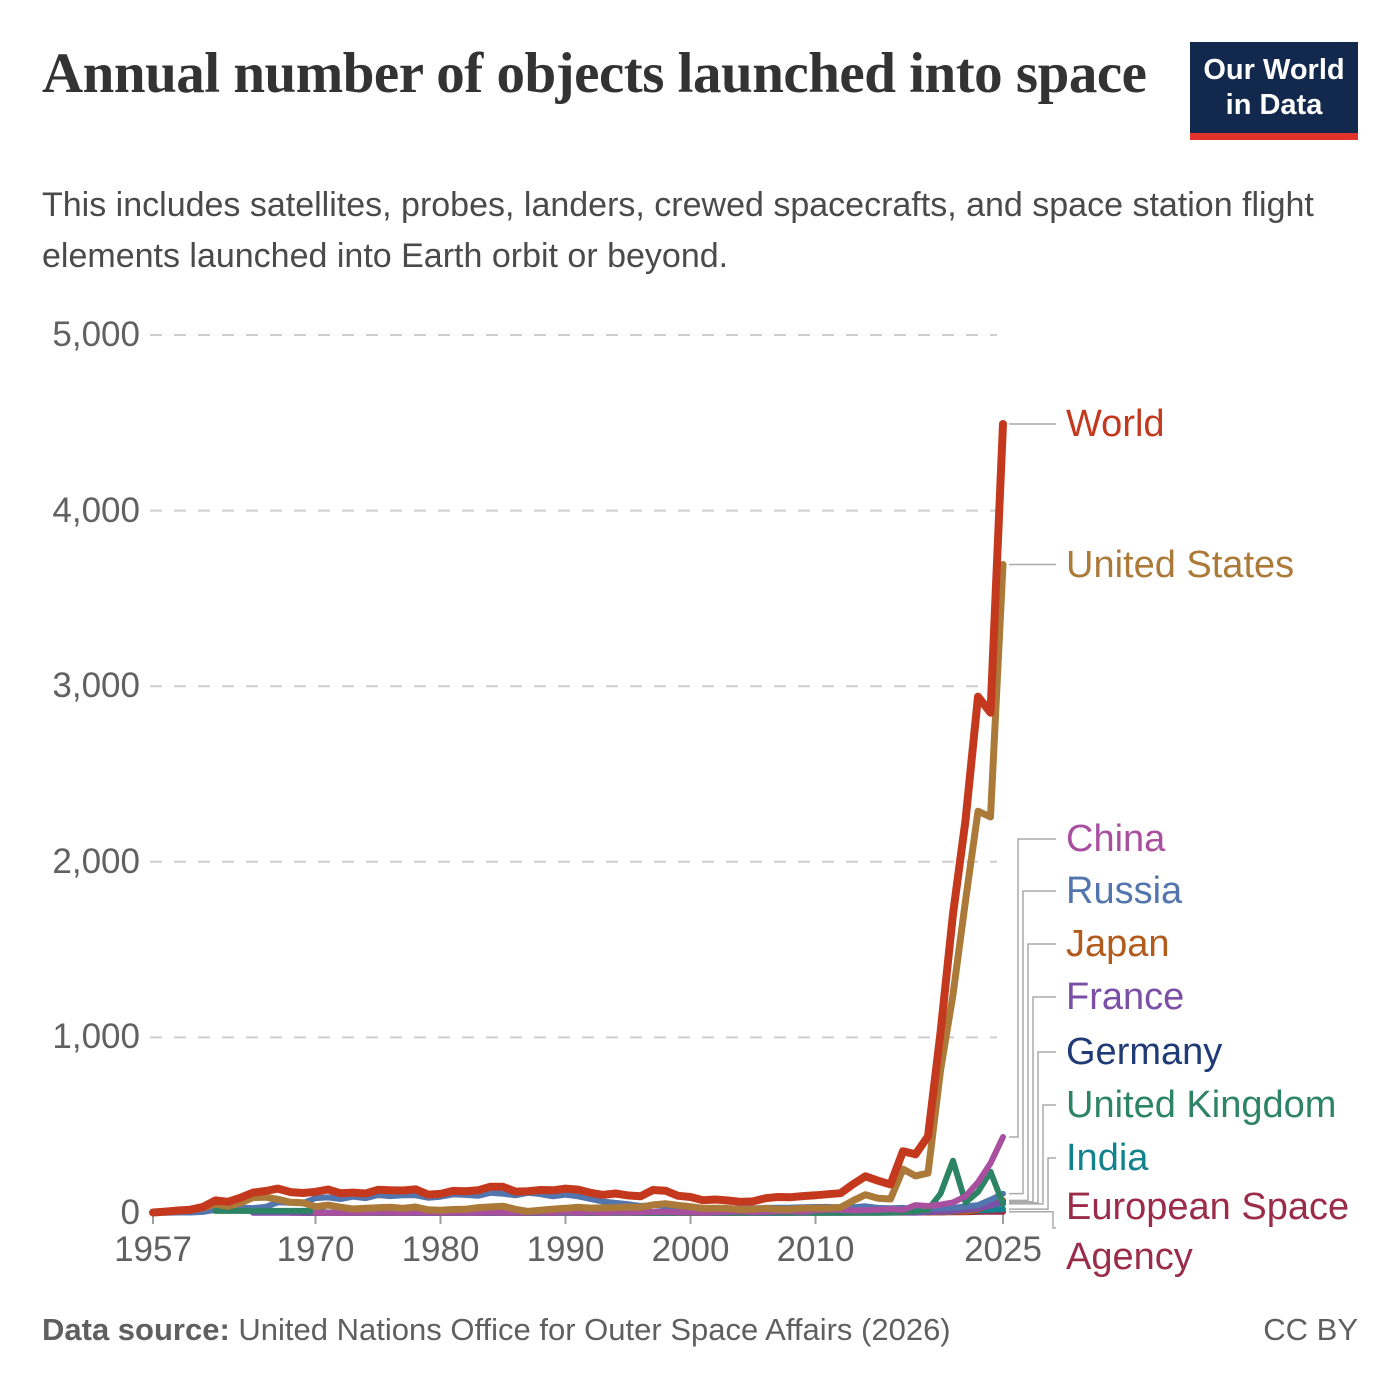 Image resolution: width=1400 pixels, height=1400 pixels. What do you see at coordinates (1310, 1329) in the screenshot?
I see `license-link: CC BY` at bounding box center [1310, 1329].